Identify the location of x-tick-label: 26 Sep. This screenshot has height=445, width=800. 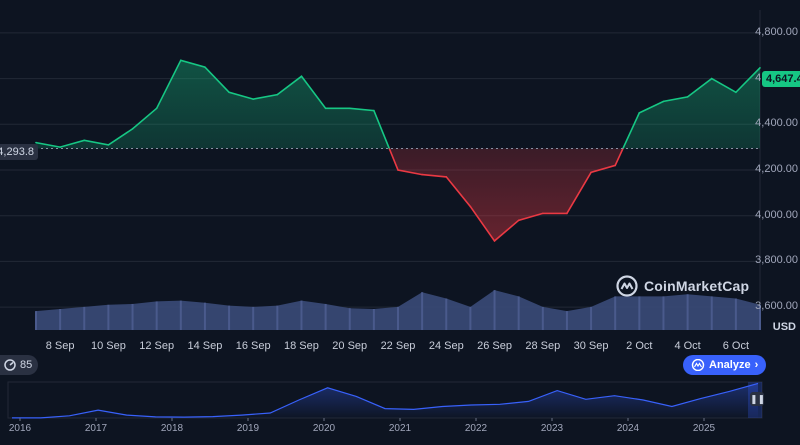
(494, 346).